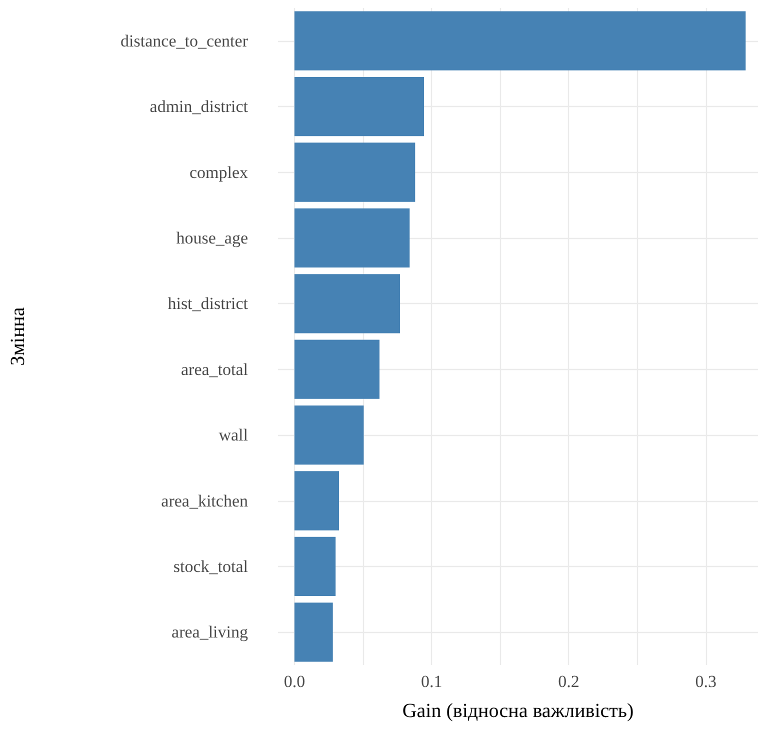 The image size is (758, 733). What do you see at coordinates (569, 681) in the screenshot?
I see `x-tick-label: 0.2` at bounding box center [569, 681].